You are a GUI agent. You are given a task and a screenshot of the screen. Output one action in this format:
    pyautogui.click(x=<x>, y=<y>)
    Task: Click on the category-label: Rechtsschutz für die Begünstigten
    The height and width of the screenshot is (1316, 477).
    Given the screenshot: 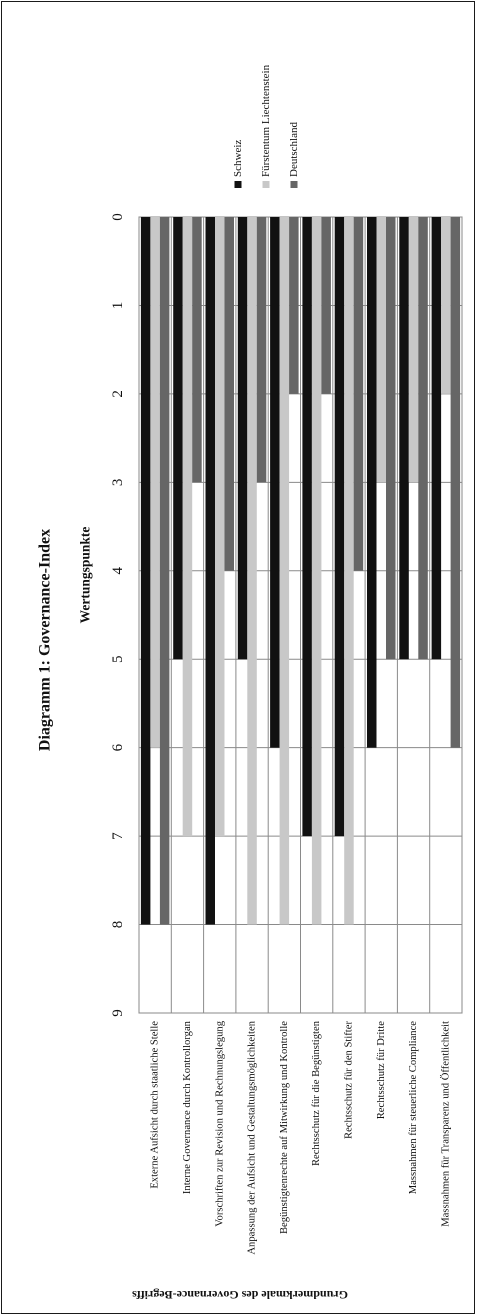 What is the action you would take?
    pyautogui.click(x=316, y=1093)
    